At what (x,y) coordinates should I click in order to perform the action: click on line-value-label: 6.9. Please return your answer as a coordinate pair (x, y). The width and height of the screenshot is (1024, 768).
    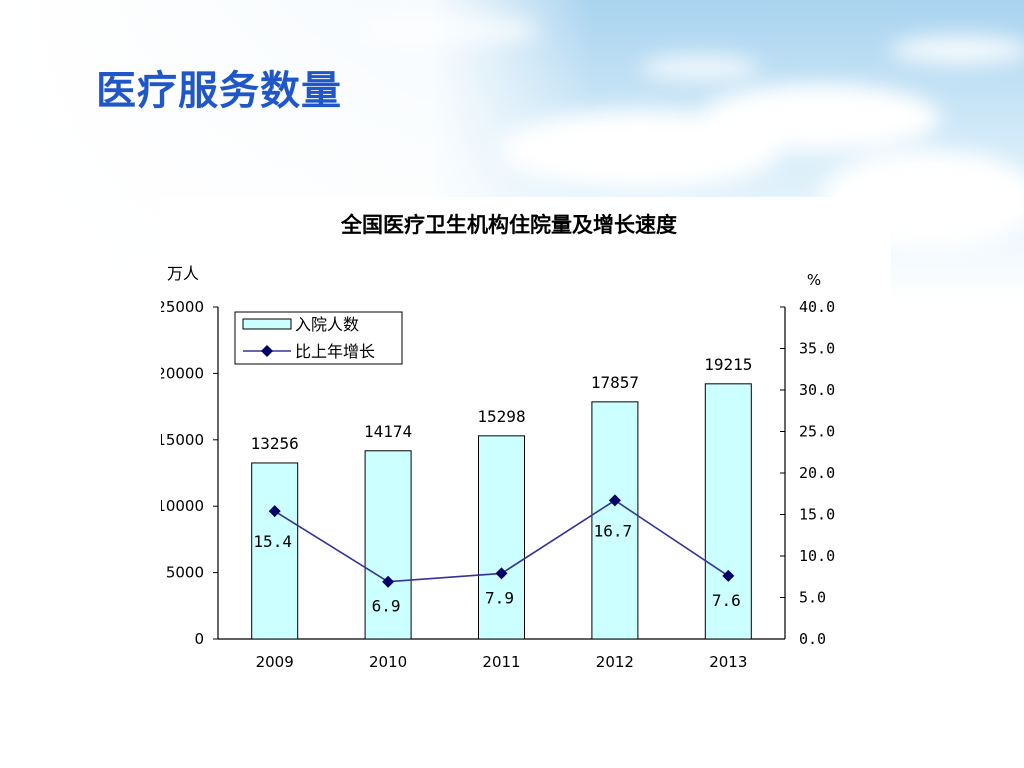
    Looking at the image, I should click on (386, 606).